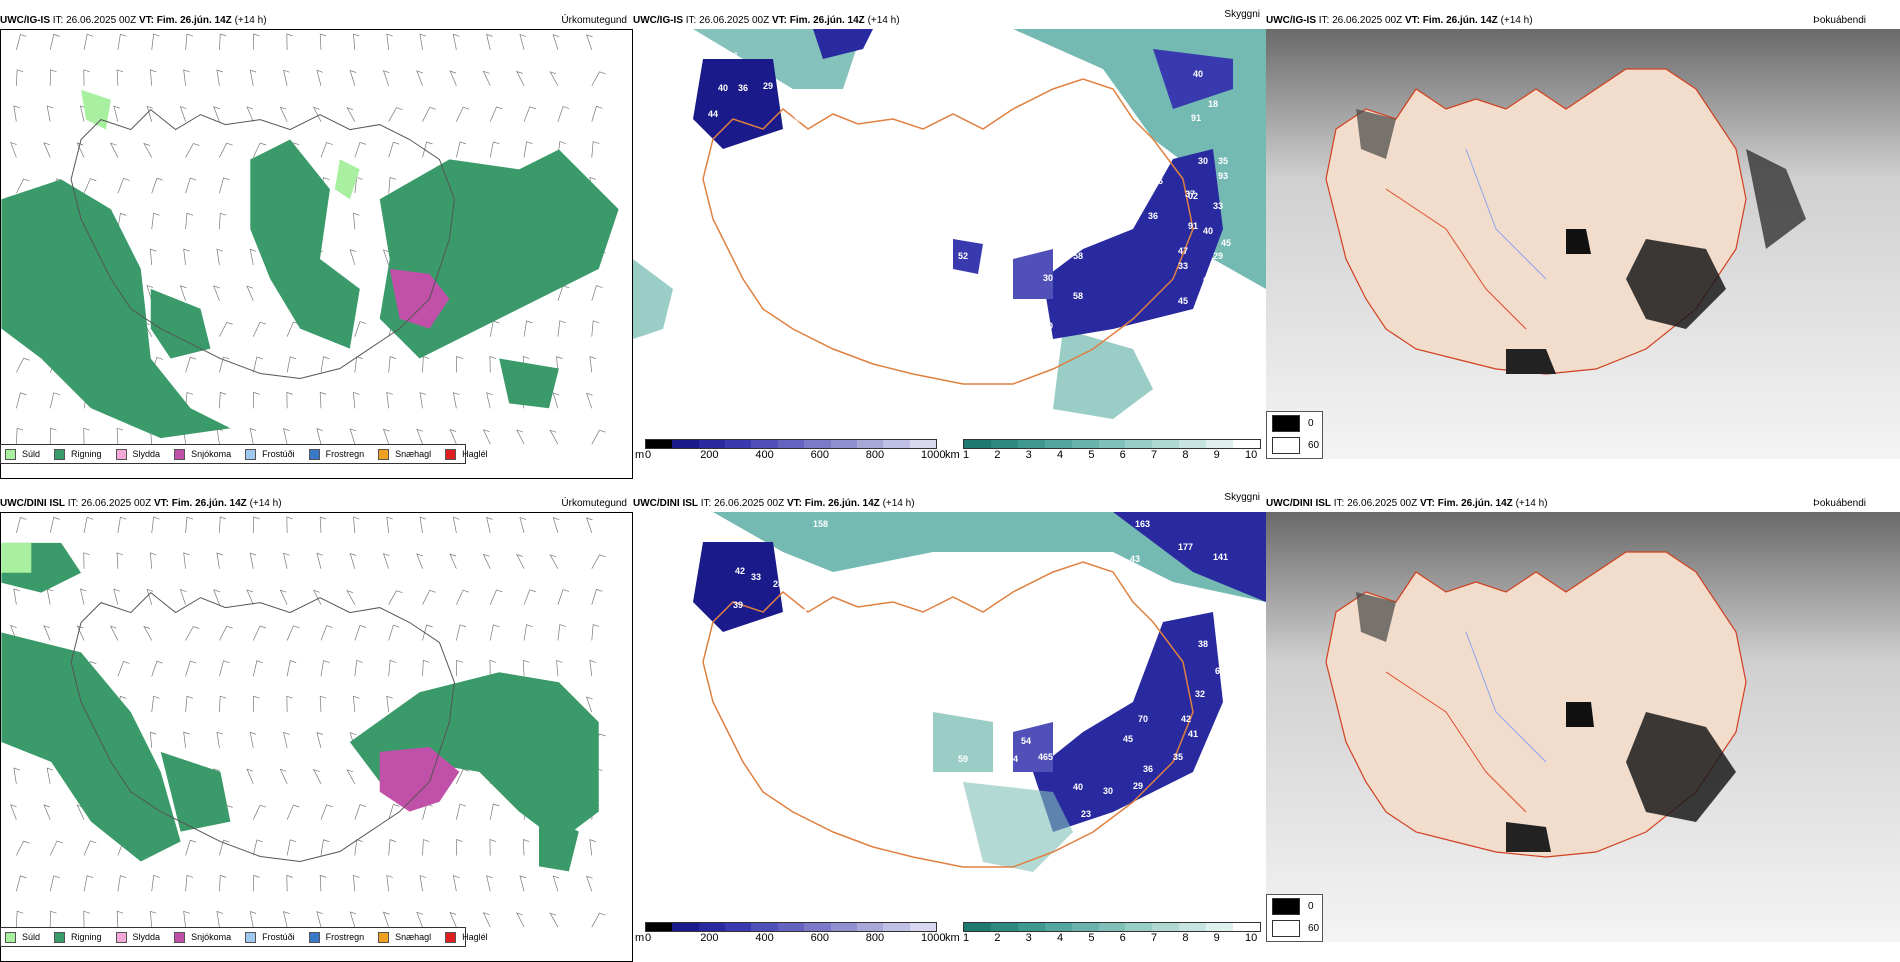 The height and width of the screenshot is (962, 1900). What do you see at coordinates (925, 86) in the screenshot?
I see `visibility-value-label: 796` at bounding box center [925, 86].